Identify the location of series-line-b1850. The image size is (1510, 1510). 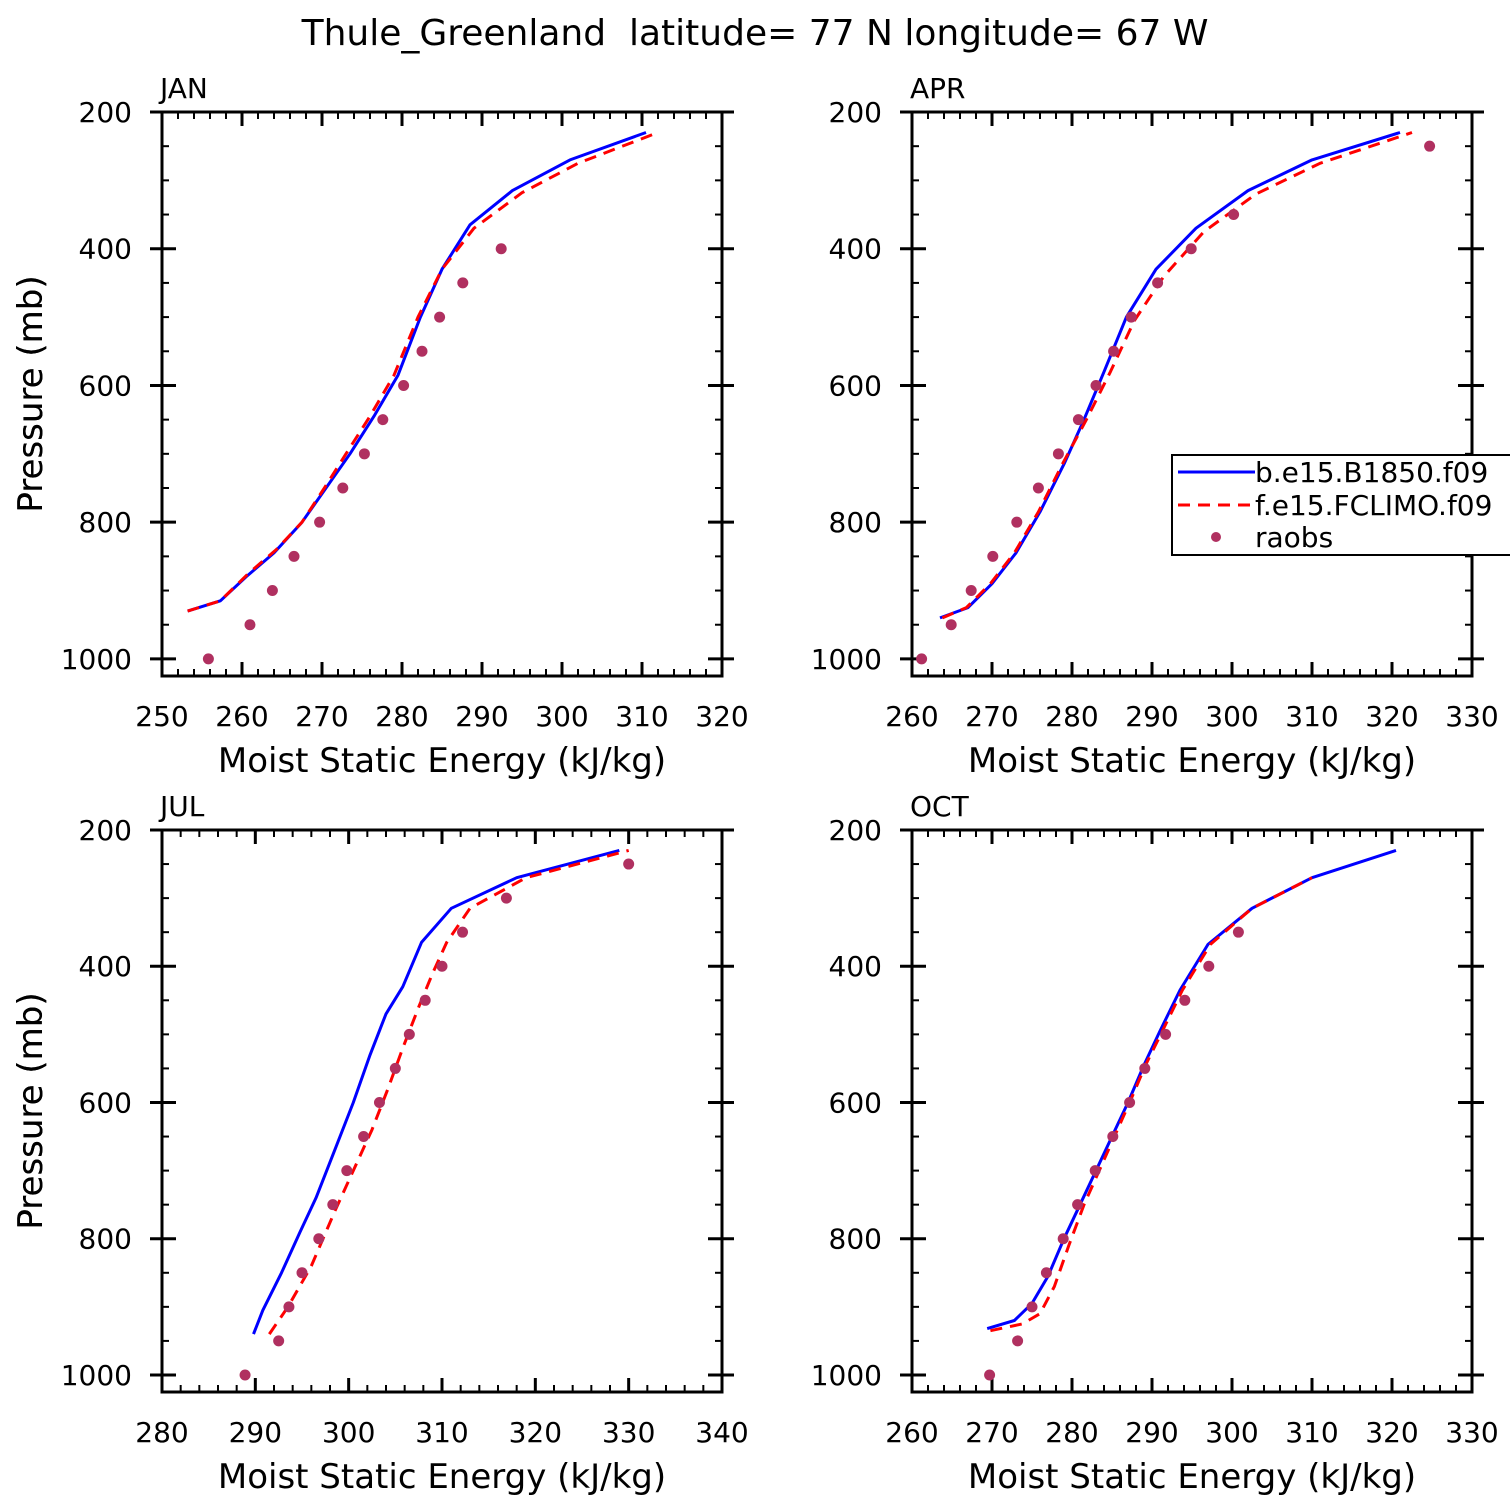
(1191, 1089).